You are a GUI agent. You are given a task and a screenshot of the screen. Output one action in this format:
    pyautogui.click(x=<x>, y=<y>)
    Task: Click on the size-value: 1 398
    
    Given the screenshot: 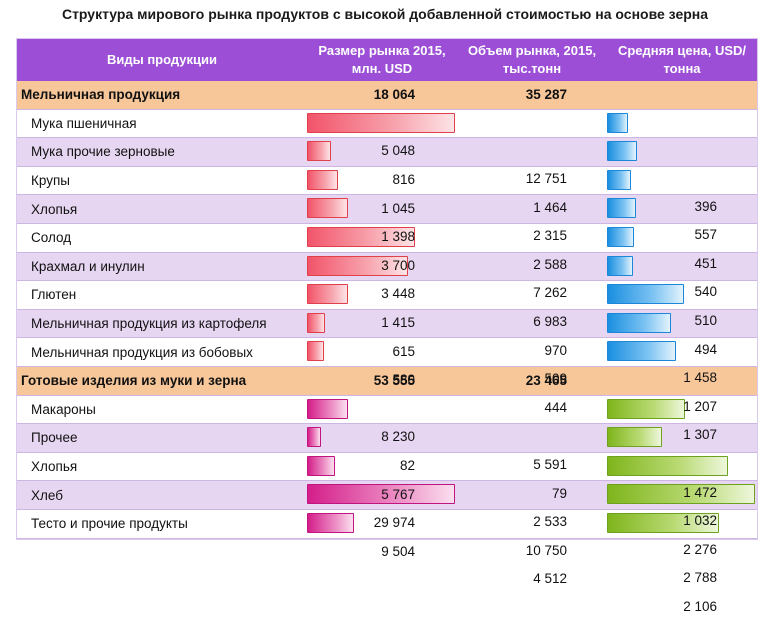 What is the action you would take?
    pyautogui.click(x=398, y=237)
    